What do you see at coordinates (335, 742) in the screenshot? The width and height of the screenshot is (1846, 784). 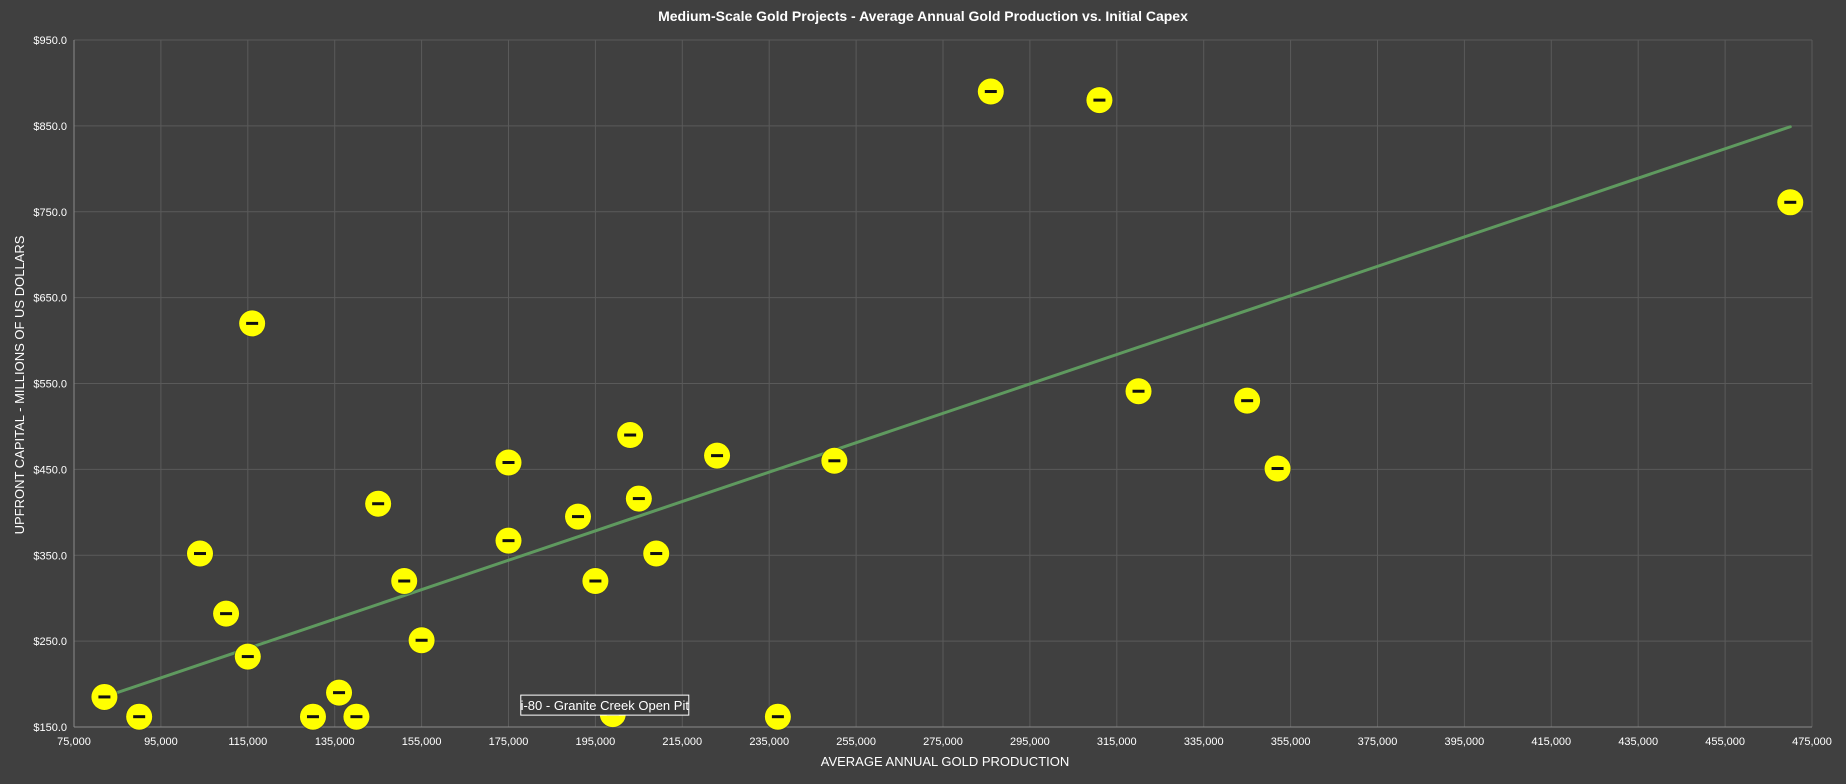 I see `x-tick-label: 135,000` at bounding box center [335, 742].